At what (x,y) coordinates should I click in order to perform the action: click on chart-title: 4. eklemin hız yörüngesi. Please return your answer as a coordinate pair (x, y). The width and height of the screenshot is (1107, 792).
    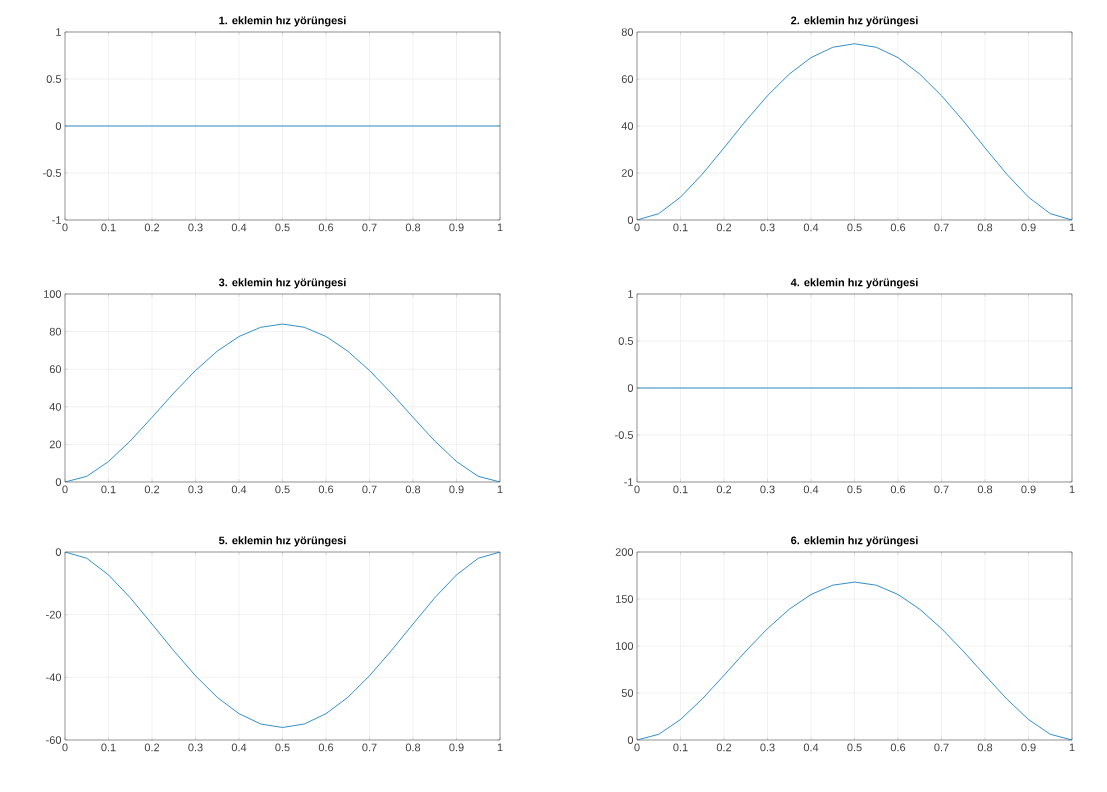
    Looking at the image, I should click on (854, 283).